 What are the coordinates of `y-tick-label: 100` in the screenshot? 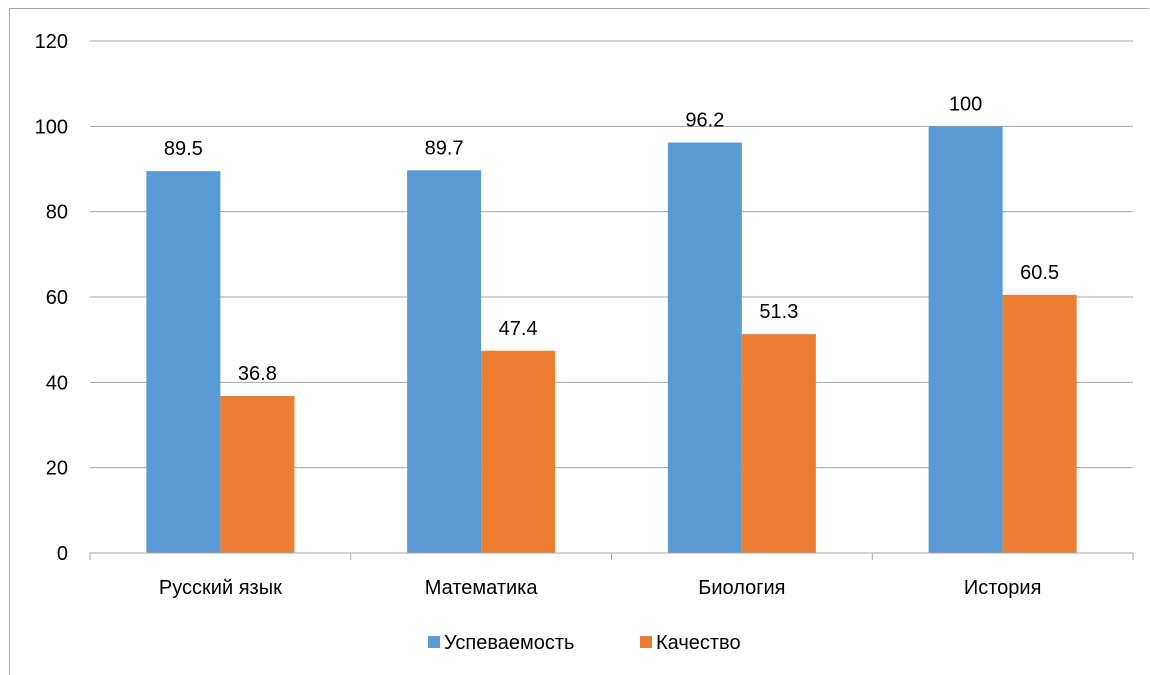 It's located at (51, 127).